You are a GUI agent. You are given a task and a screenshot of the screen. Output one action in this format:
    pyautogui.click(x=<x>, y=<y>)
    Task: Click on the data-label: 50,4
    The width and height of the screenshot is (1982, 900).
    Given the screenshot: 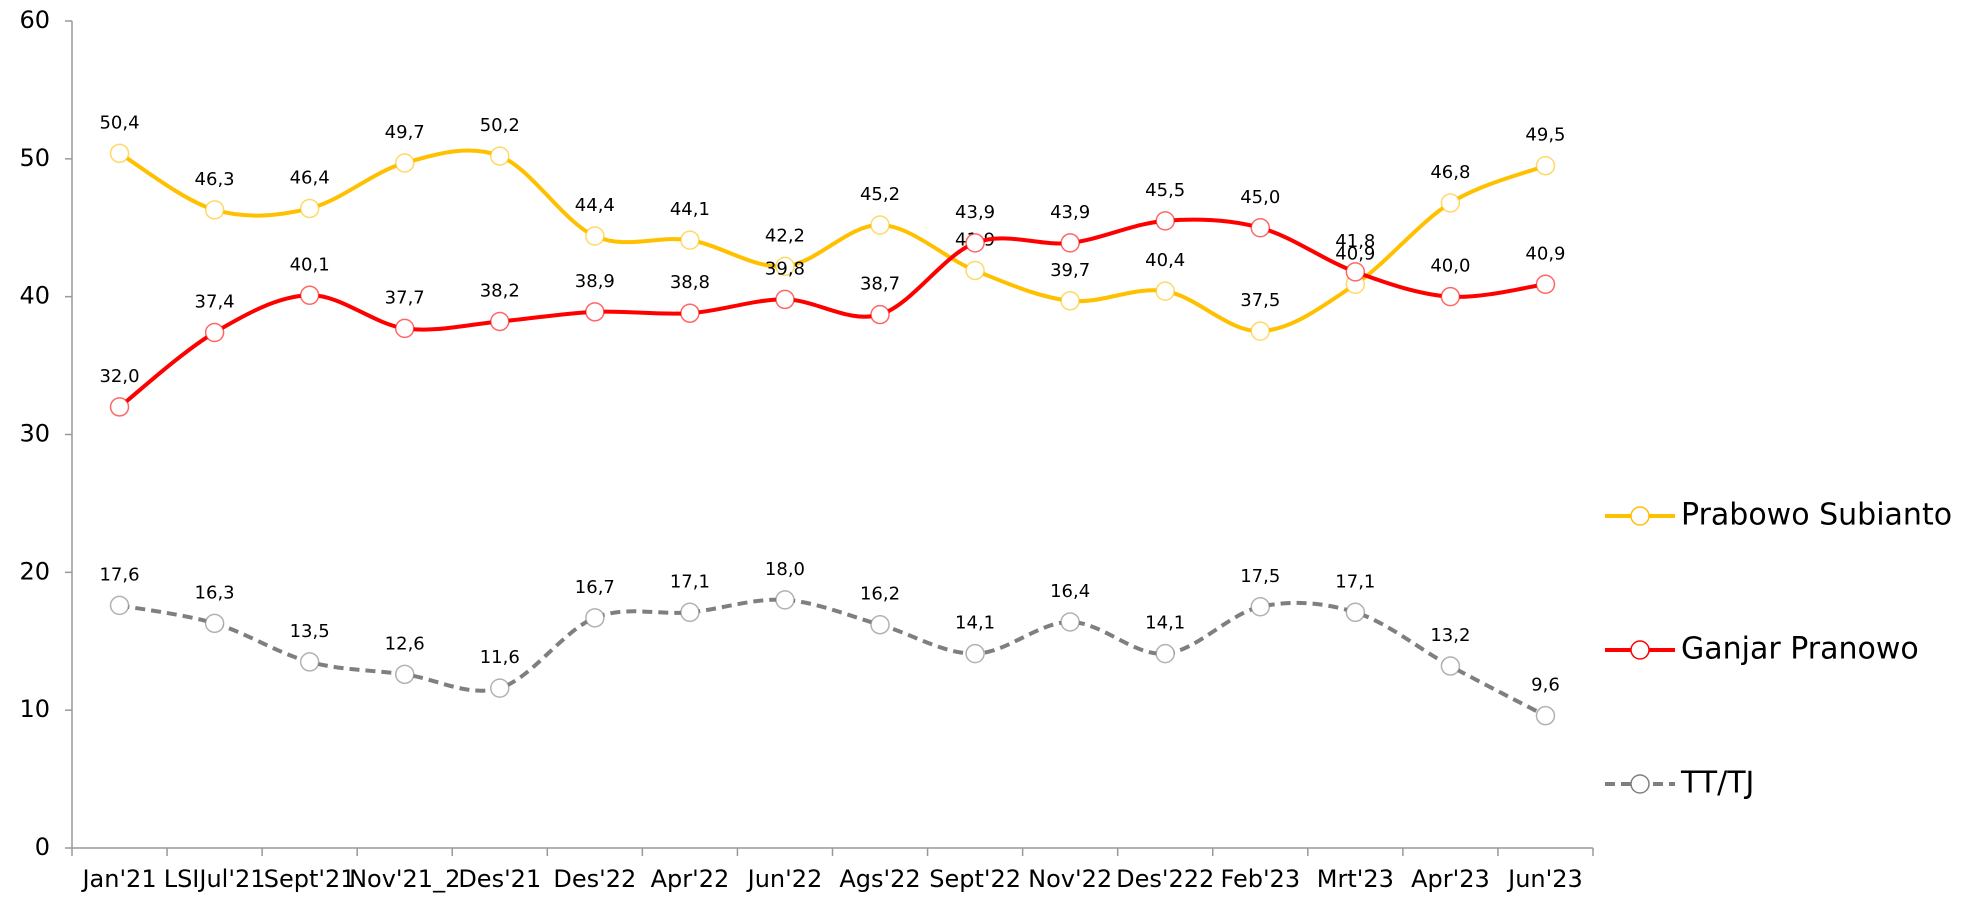 What is the action you would take?
    pyautogui.click(x=119, y=122)
    